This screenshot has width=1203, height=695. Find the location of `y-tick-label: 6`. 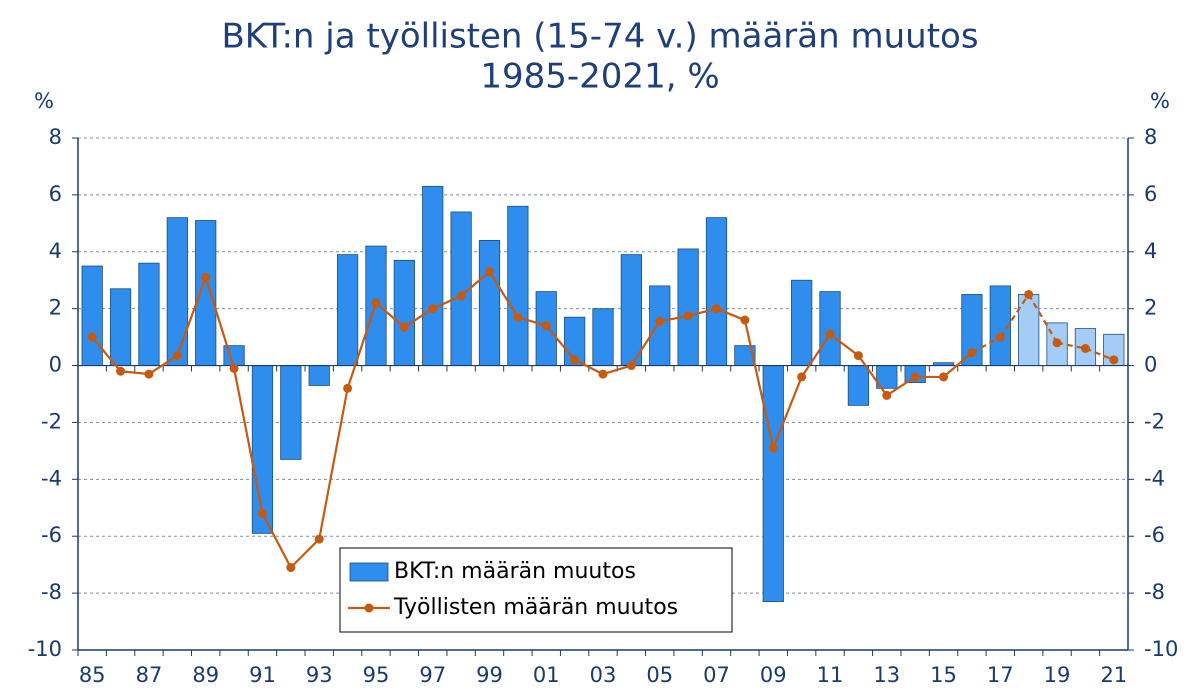

y-tick-label: 6 is located at coordinates (55, 194).